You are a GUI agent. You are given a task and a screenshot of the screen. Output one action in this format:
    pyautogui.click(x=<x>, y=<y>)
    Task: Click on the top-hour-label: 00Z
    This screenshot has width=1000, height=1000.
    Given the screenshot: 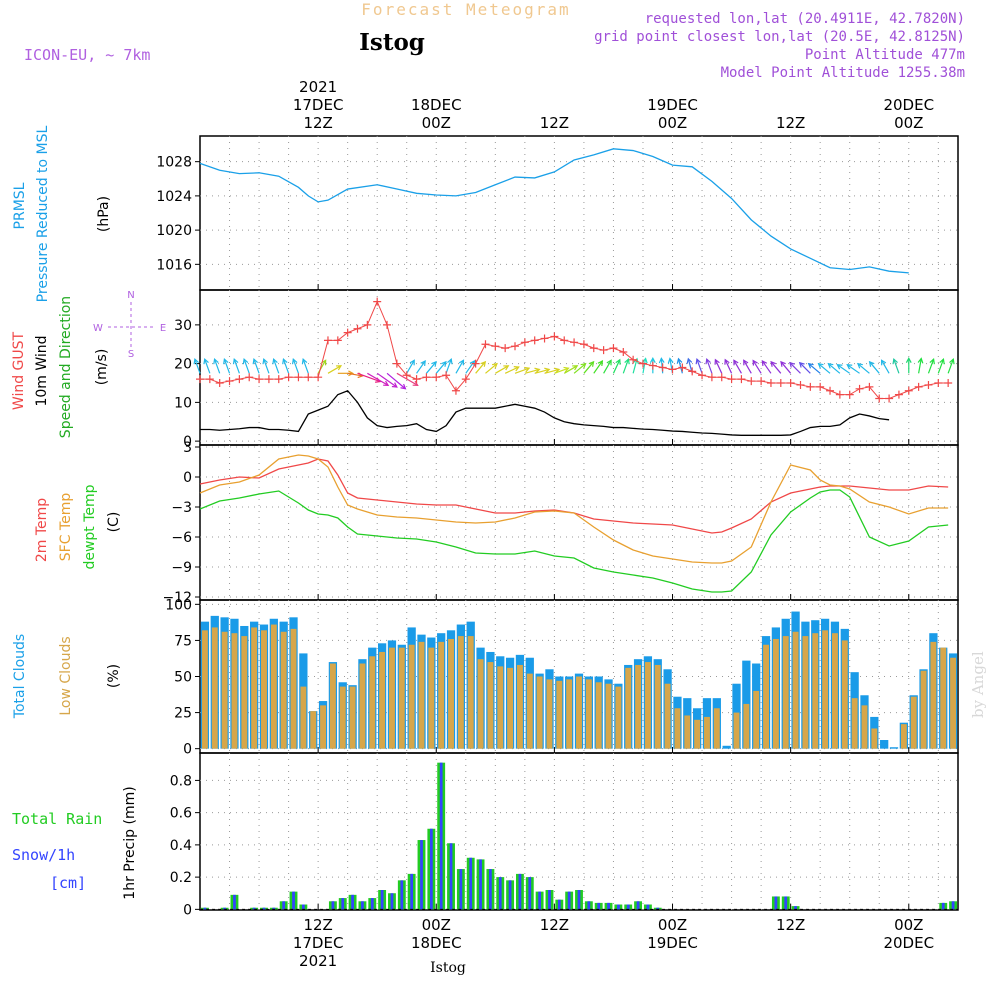 What is the action you would take?
    pyautogui.click(x=436, y=123)
    